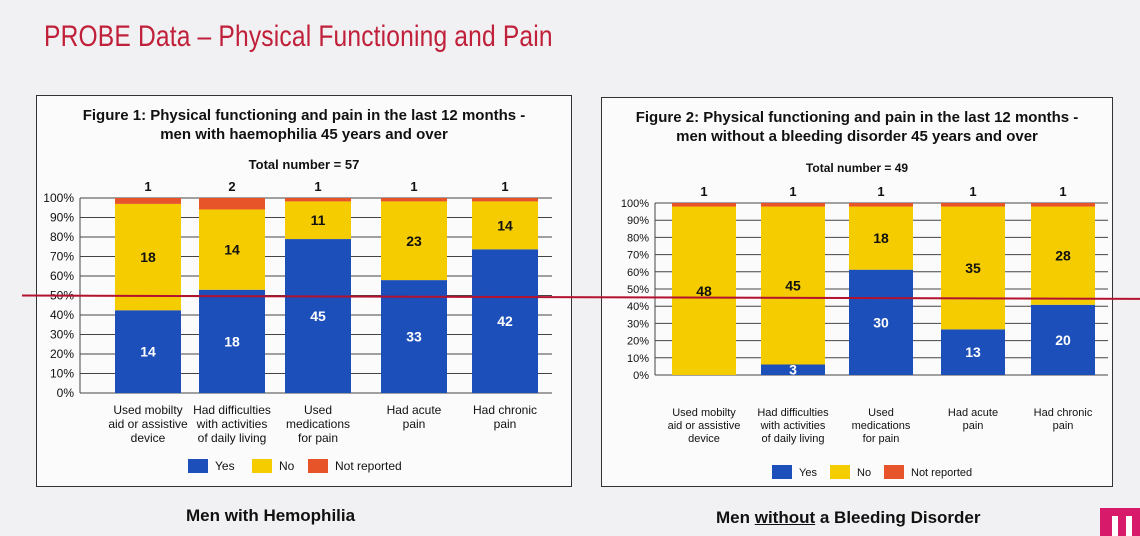 This screenshot has width=1140, height=536. Describe the element at coordinates (785, 517) in the screenshot. I see `figure-2-caption-underlined: without` at that location.